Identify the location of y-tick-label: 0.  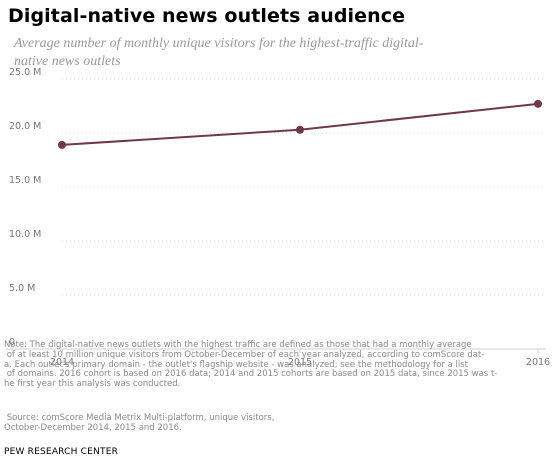
(12, 342).